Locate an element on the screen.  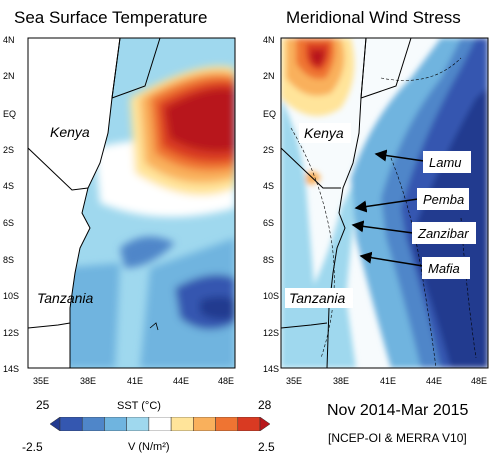
sst-lon-ticks: 35E 38E 41E 44E 48E is located at coordinates (133, 381).